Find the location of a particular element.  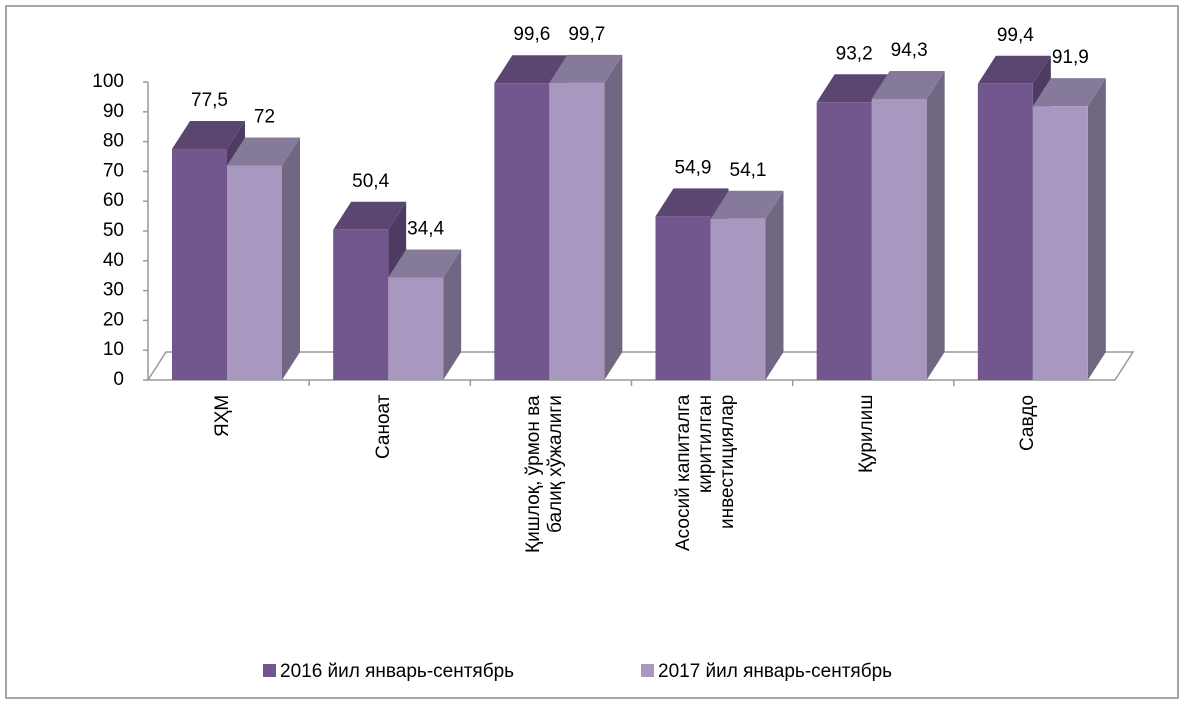

y-tick-label: 0 is located at coordinates (118, 379).